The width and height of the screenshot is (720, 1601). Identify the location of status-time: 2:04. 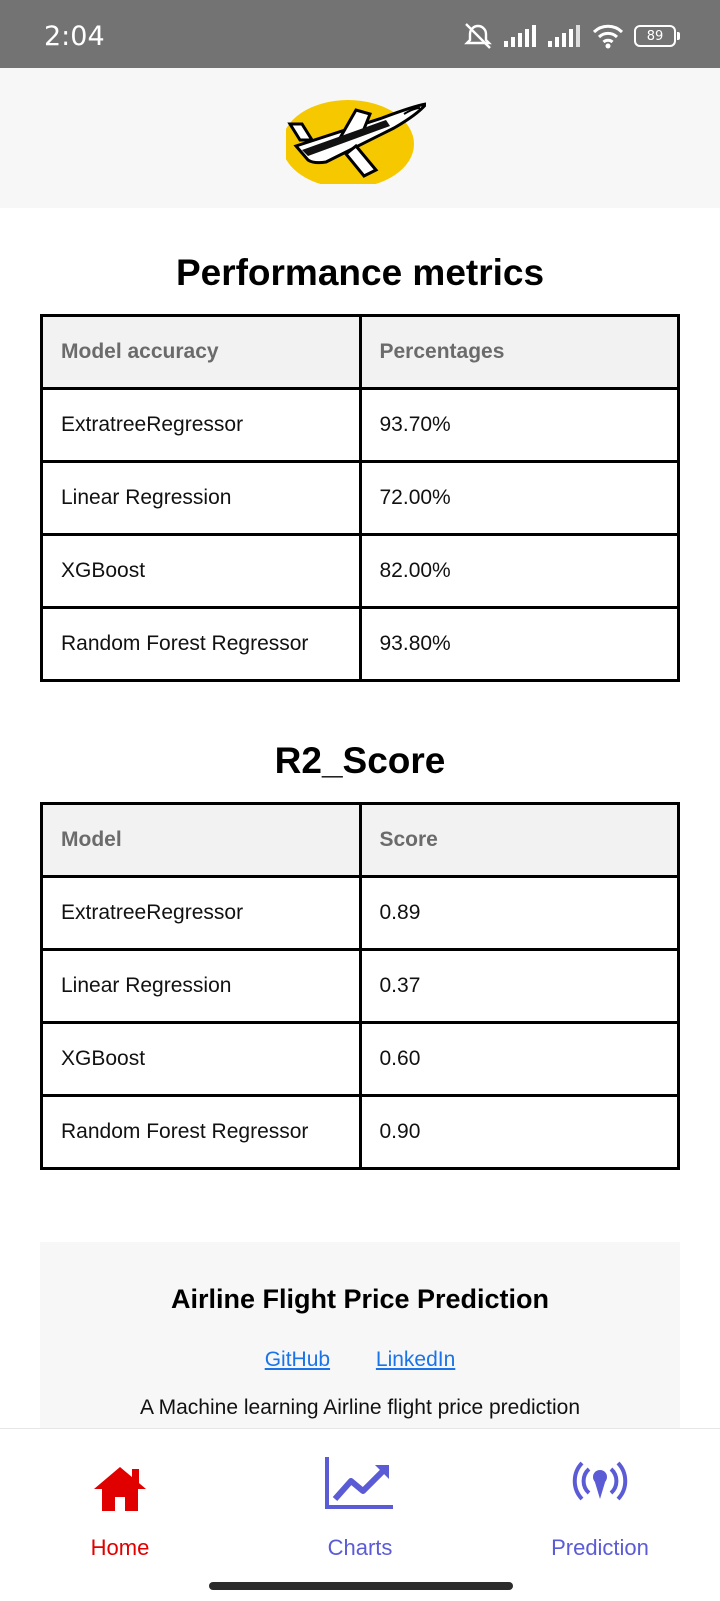
(74, 36).